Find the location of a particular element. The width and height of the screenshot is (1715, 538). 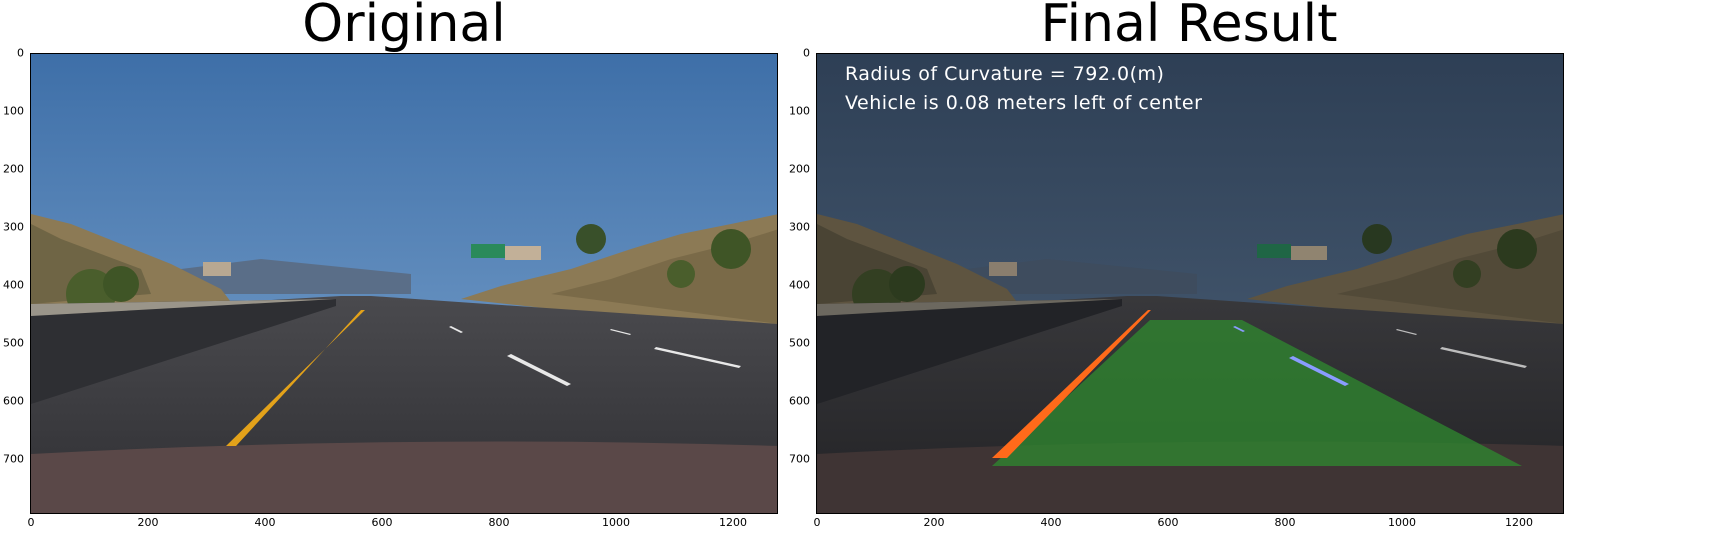

offset-text: Vehicle is 0.08 meters left of center is located at coordinates (1024, 103).